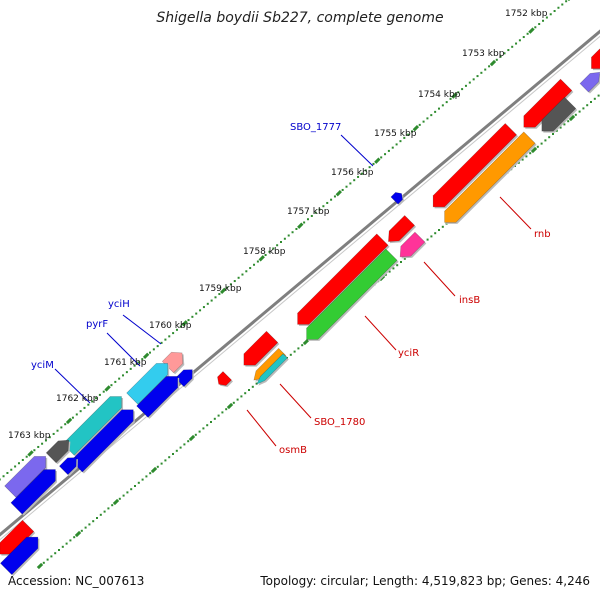 This screenshot has width=600, height=600. What do you see at coordinates (119, 304) in the screenshot?
I see `gene-label: yciH` at bounding box center [119, 304].